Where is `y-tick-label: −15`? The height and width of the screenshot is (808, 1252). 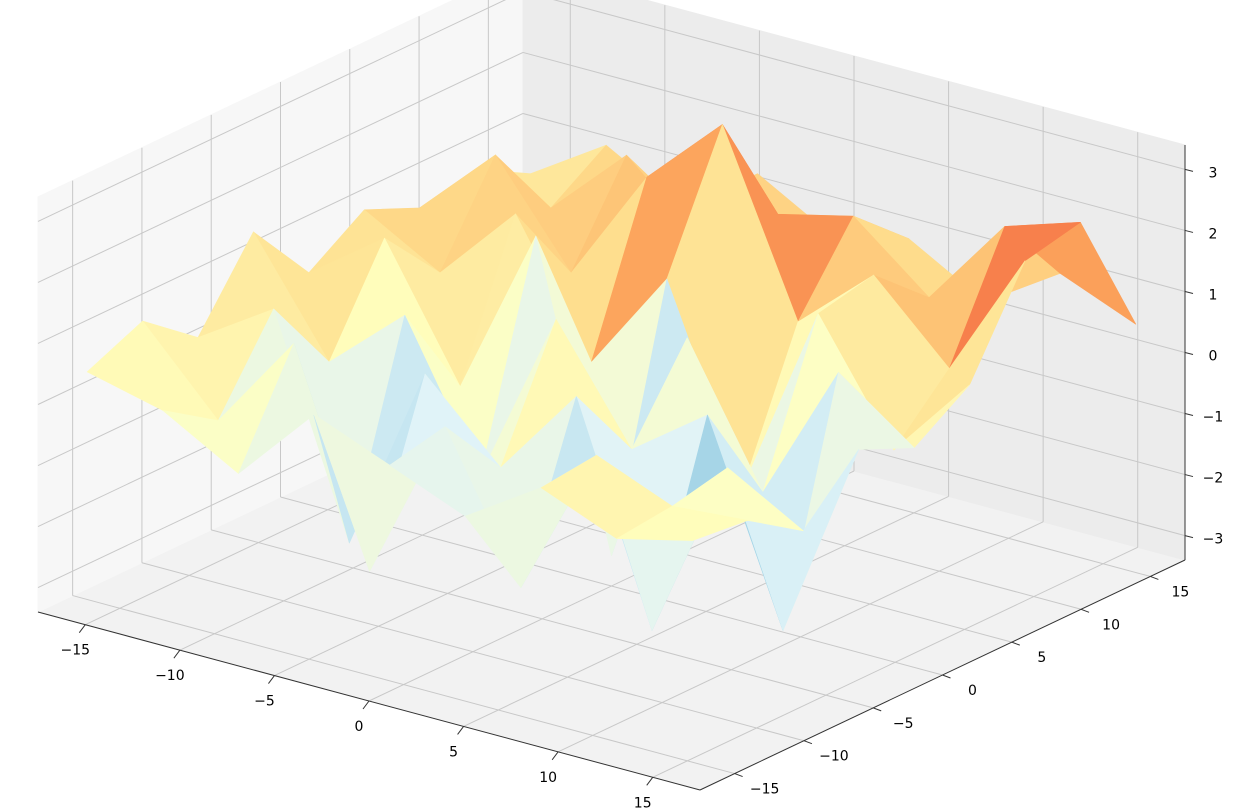
y-tick-label: −15 is located at coordinates (765, 790).